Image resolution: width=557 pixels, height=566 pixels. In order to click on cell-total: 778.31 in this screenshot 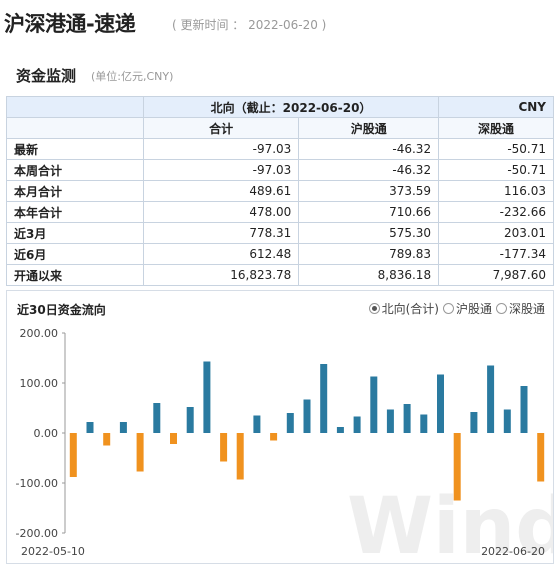, I will do `click(221, 233)`.